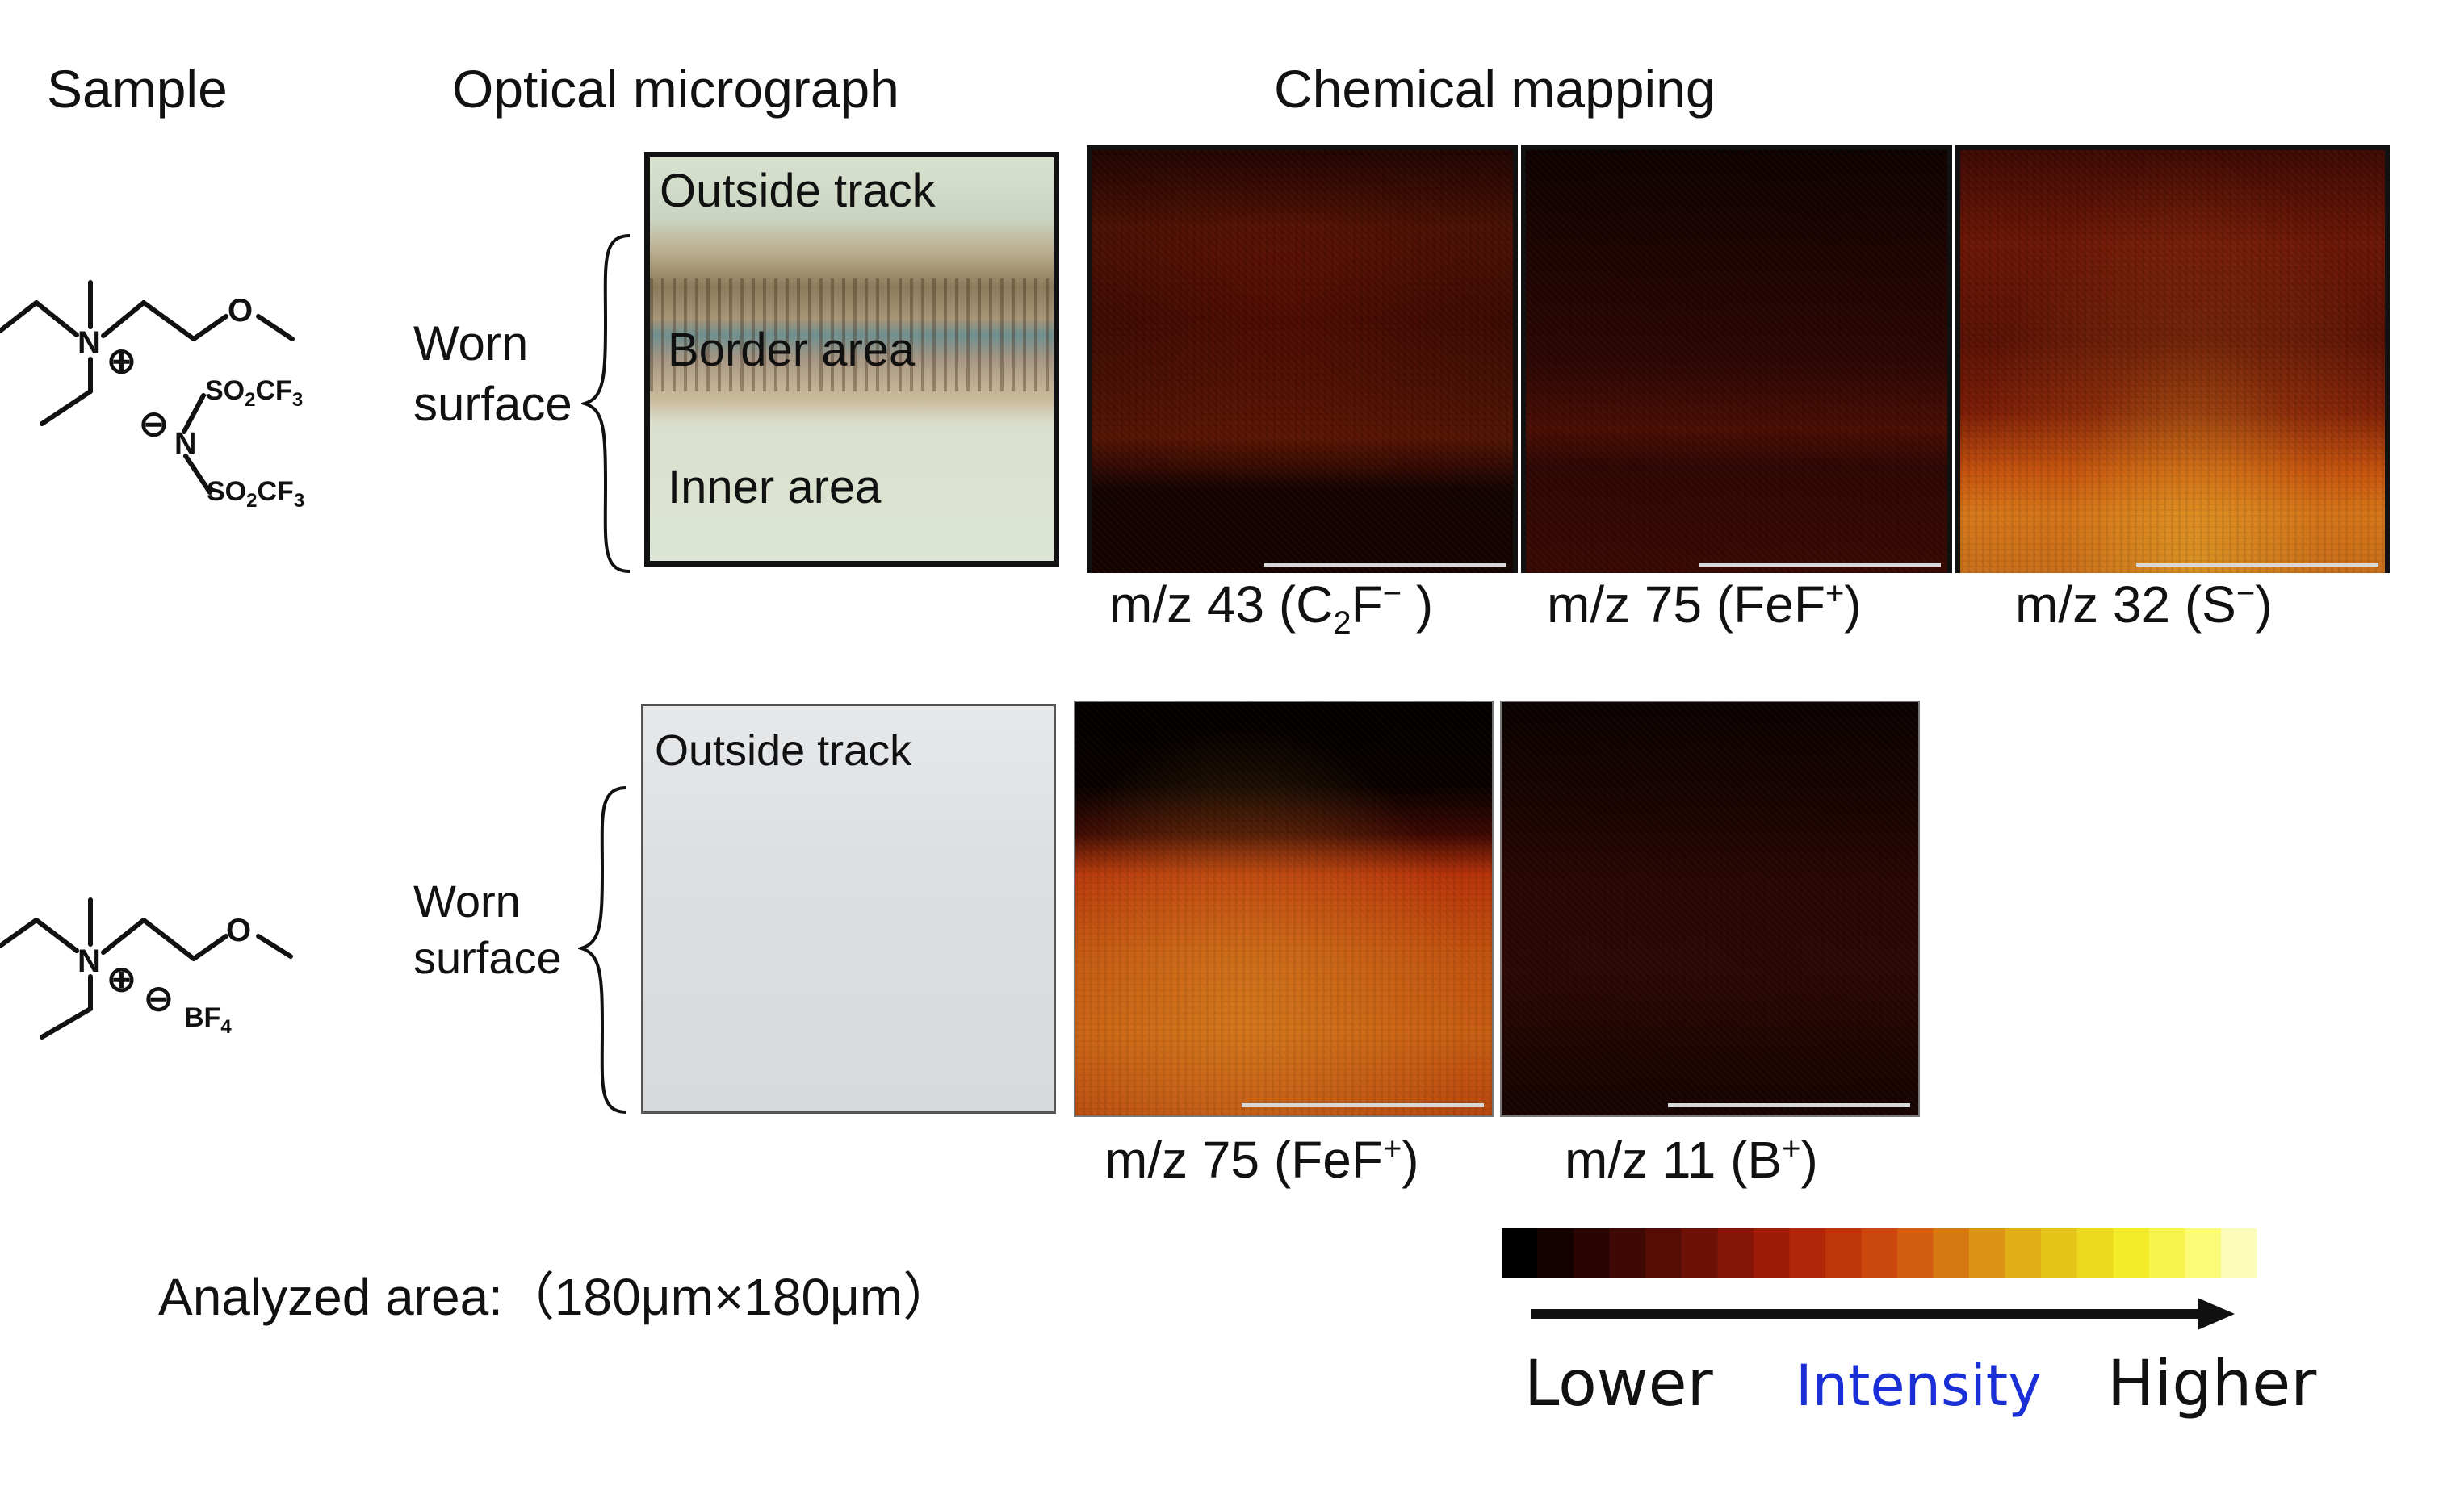  I want to click on so2cf3-top-a: SO, so click(225, 391).